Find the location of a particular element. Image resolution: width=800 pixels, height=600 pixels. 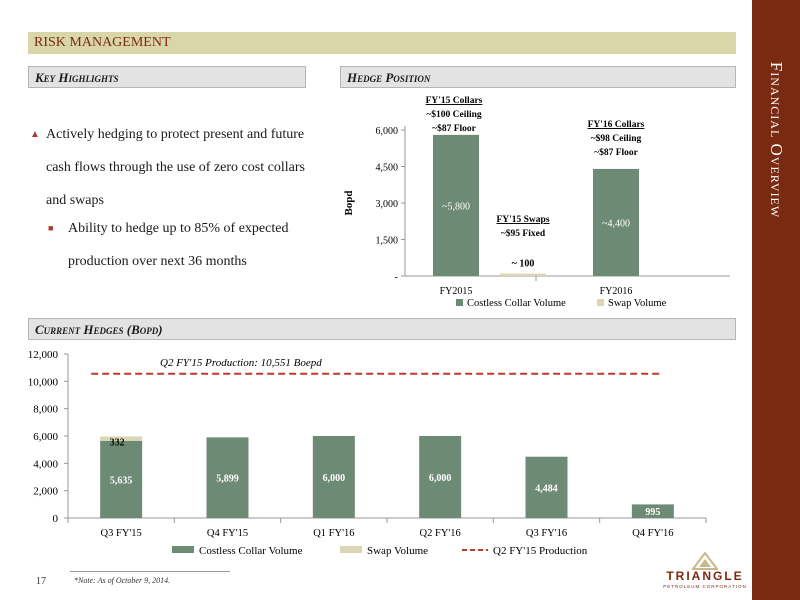

hedge-y-axis-label: Bopd is located at coordinates (349, 202).